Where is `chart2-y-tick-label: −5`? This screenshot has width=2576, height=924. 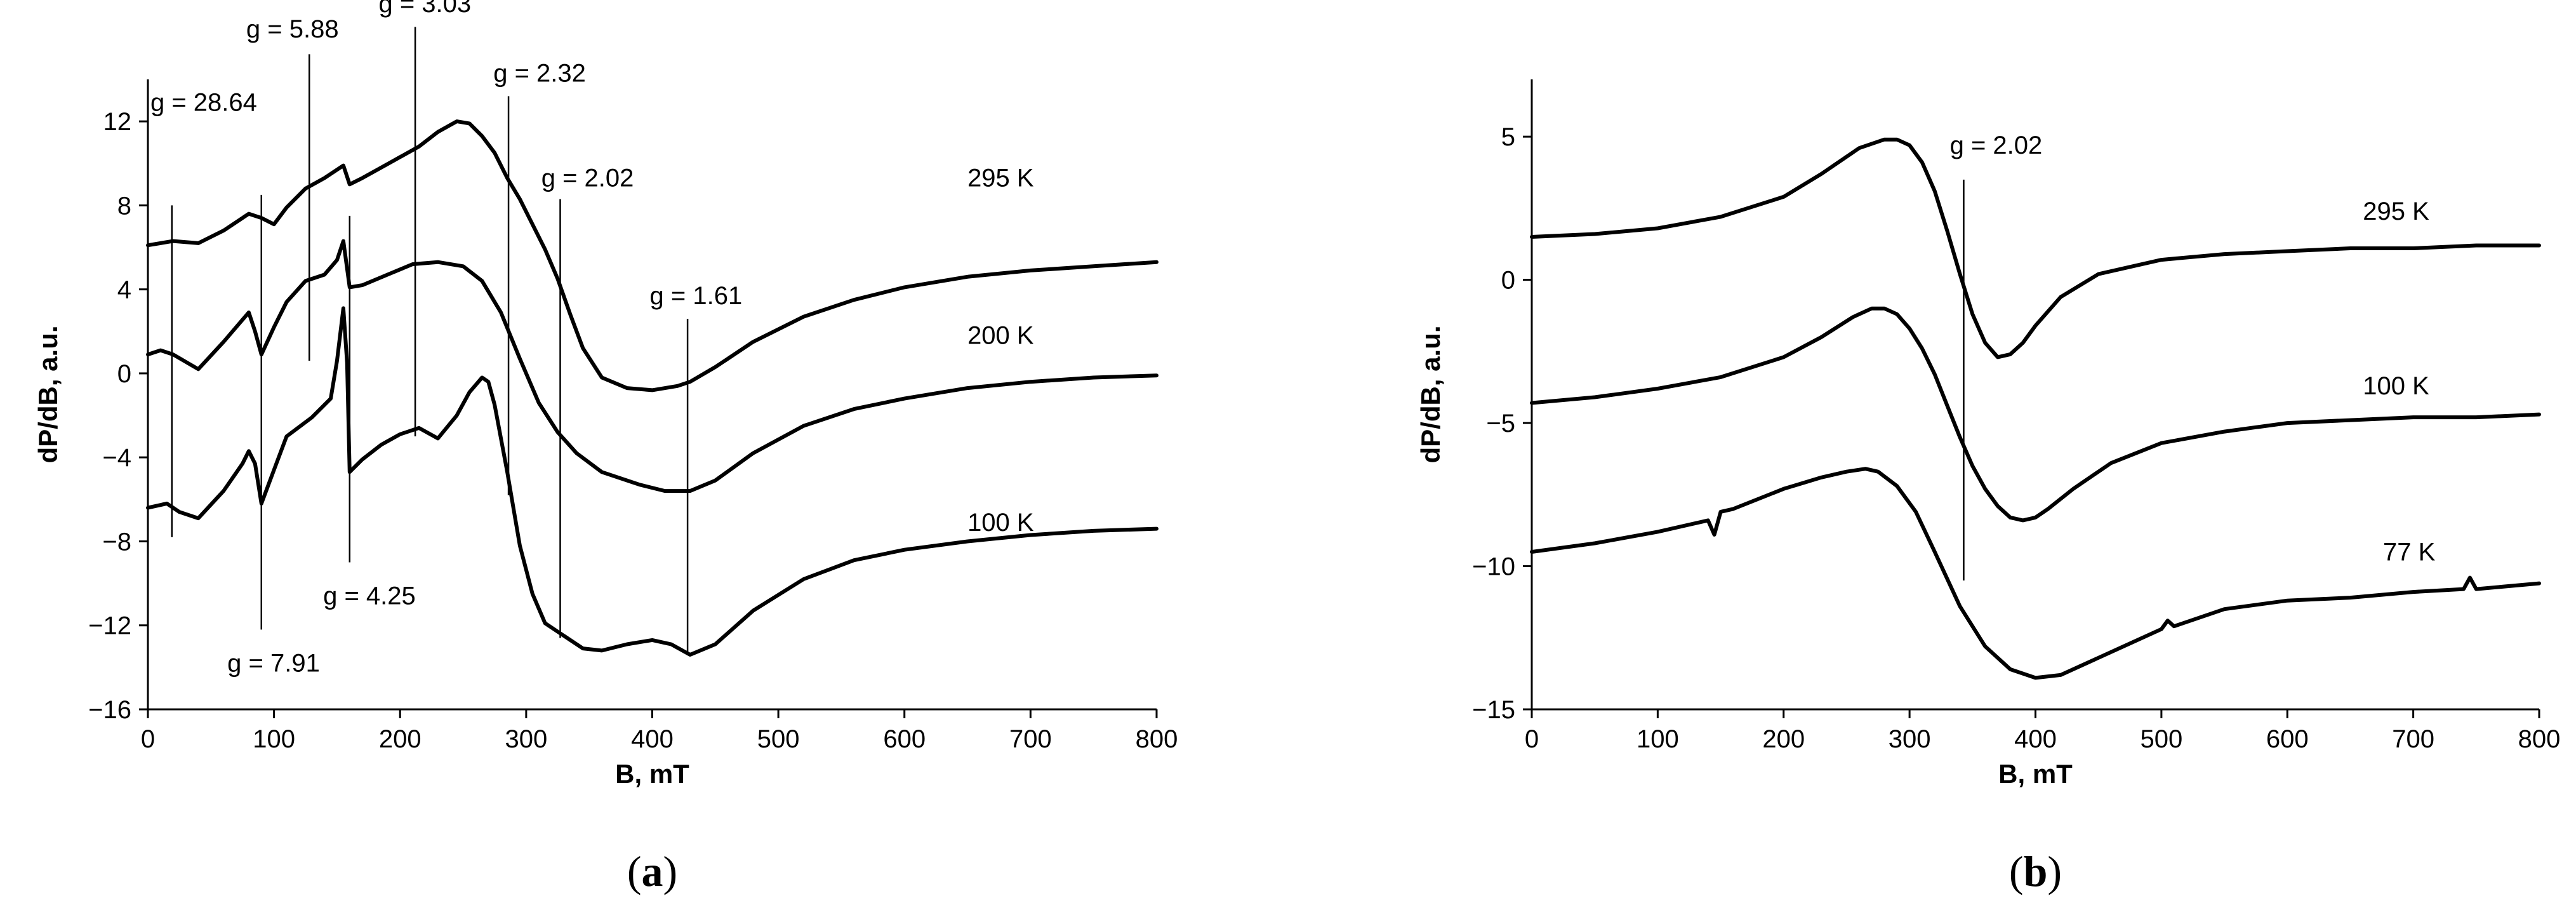 chart2-y-tick-label: −5 is located at coordinates (1500, 424).